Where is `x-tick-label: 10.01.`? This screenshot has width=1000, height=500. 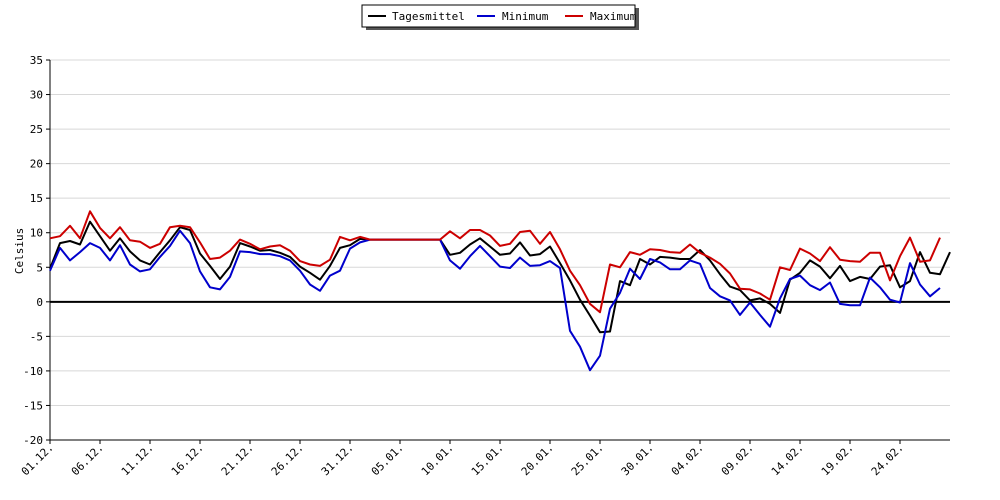
x-tick-label: 10.01. is located at coordinates (437, 459).